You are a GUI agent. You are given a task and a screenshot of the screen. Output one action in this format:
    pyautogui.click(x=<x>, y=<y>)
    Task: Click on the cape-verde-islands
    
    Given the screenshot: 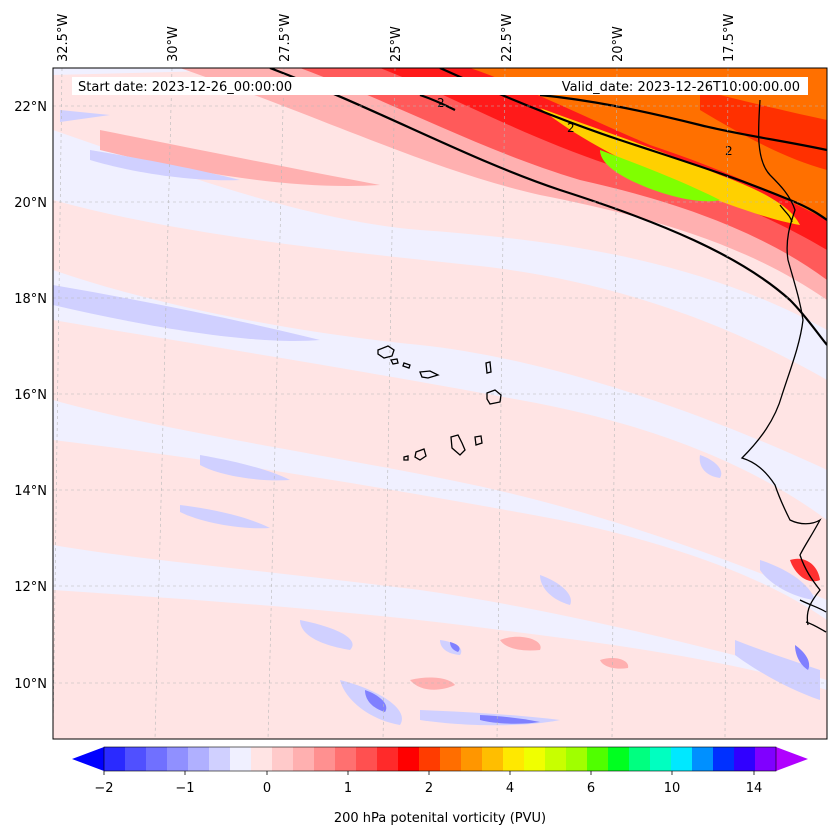 What is the action you would take?
    pyautogui.click(x=439, y=403)
    